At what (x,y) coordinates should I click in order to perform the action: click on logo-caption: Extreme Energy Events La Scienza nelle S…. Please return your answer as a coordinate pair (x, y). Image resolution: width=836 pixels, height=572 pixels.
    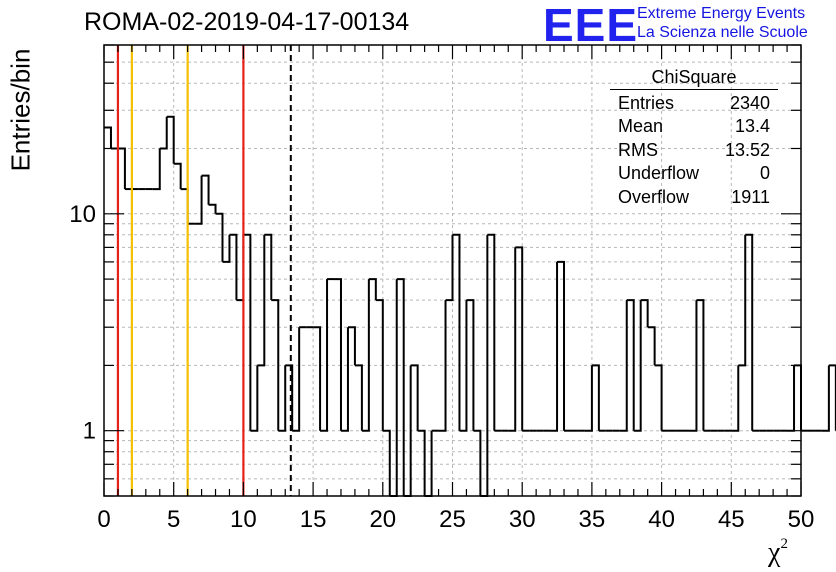
    Looking at the image, I should click on (722, 23).